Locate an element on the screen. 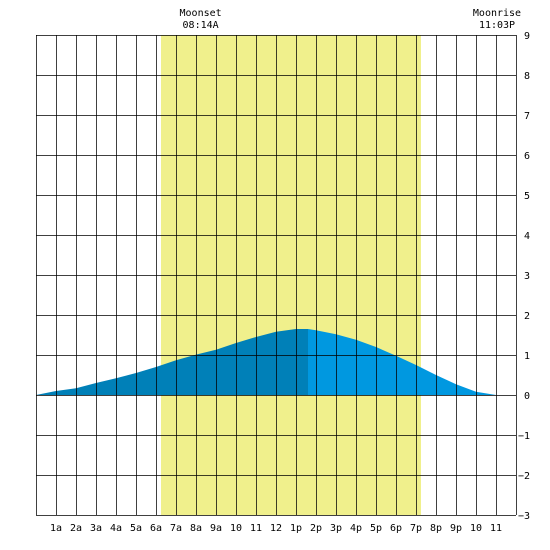 This screenshot has width=550, height=550. tide-falling-area is located at coordinates (412, 362).